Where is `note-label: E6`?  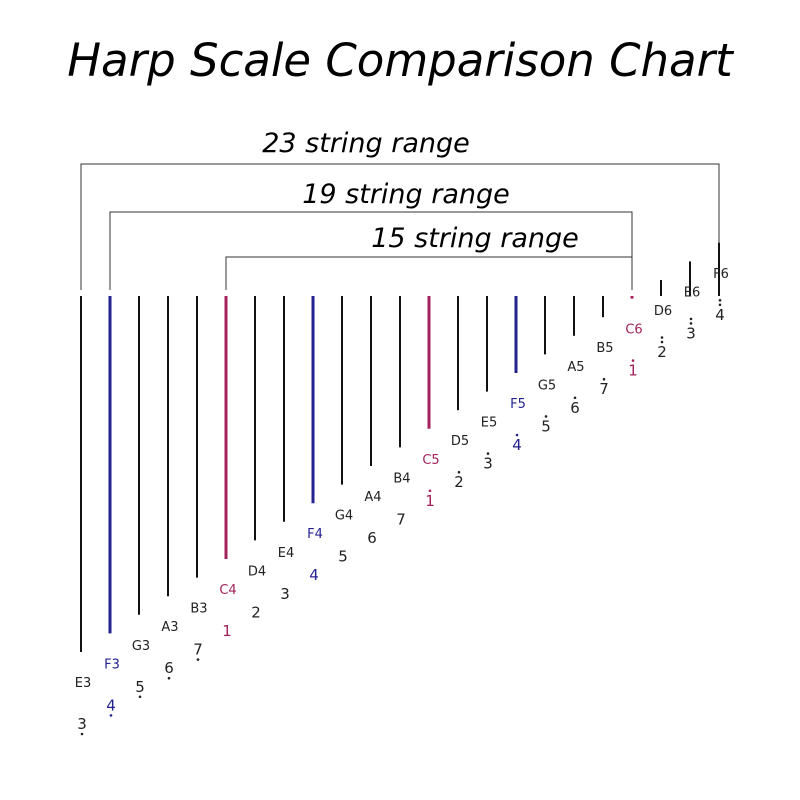 note-label: E6 is located at coordinates (692, 292).